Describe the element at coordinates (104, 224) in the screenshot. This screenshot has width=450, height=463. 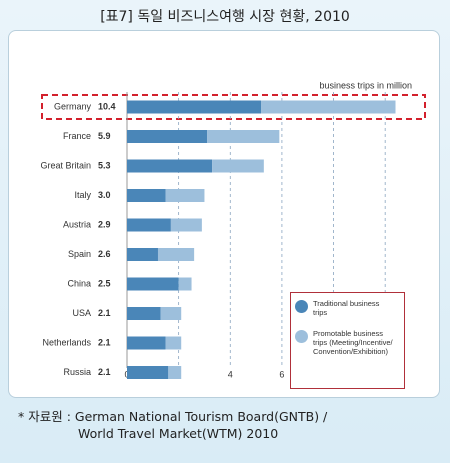
I see `total-label: 2.9` at that location.